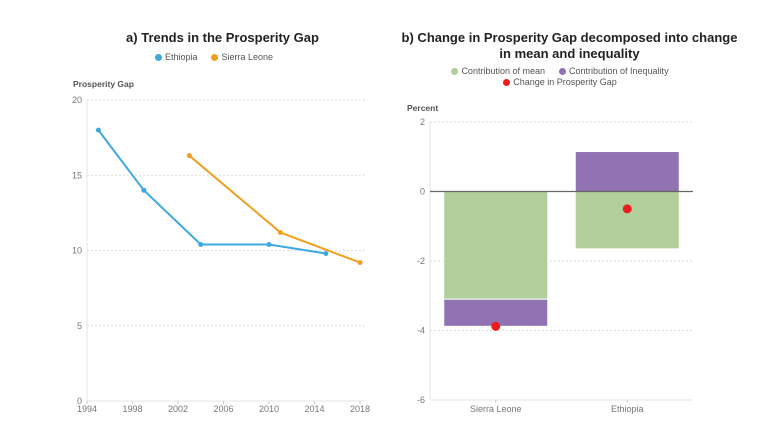 Image resolution: width=779 pixels, height=444 pixels. Describe the element at coordinates (422, 192) in the screenshot. I see `chart-b-y-tick-label: 0` at that location.